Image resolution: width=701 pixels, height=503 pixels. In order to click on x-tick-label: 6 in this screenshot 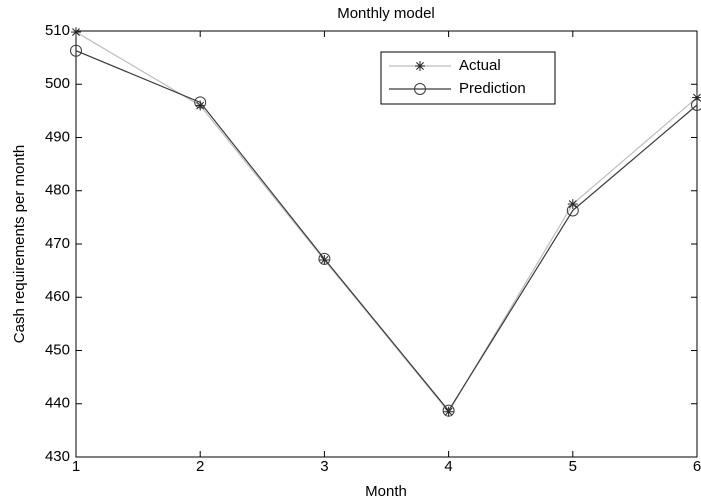, I will do `click(697, 466)`.